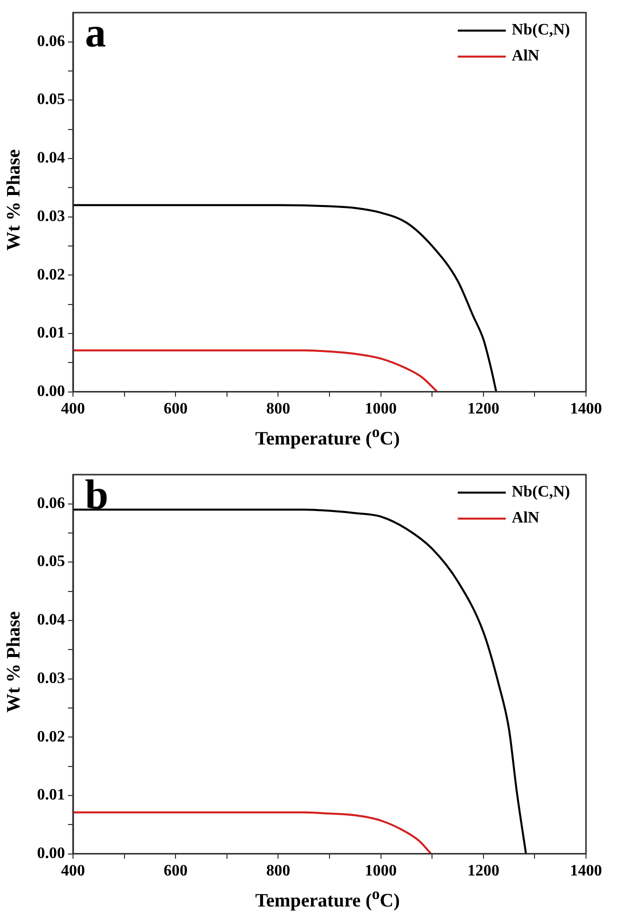 This screenshot has height=924, width=621. Describe the element at coordinates (51, 853) in the screenshot. I see `y-tick-label: 0.00` at that location.